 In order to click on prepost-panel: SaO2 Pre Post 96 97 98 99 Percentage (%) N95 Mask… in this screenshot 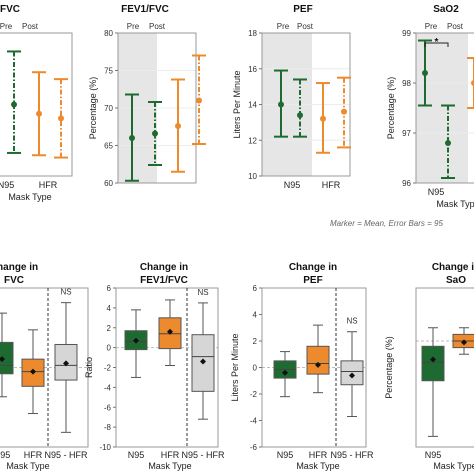, I will do `click(430, 106)`.